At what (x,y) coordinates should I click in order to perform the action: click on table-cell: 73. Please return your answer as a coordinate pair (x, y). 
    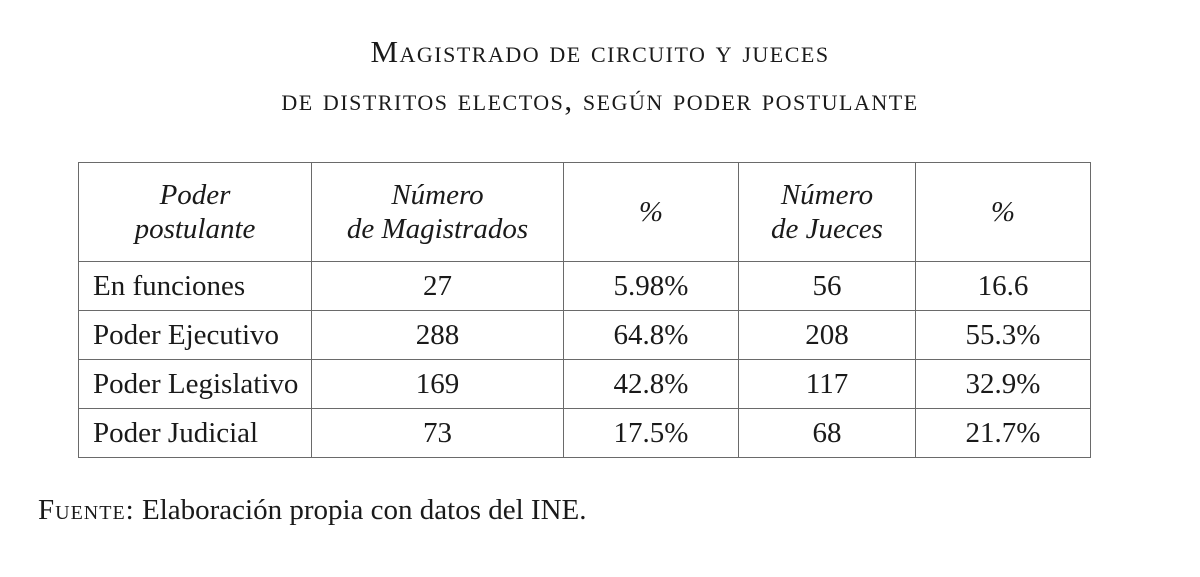
    Looking at the image, I should click on (437, 433).